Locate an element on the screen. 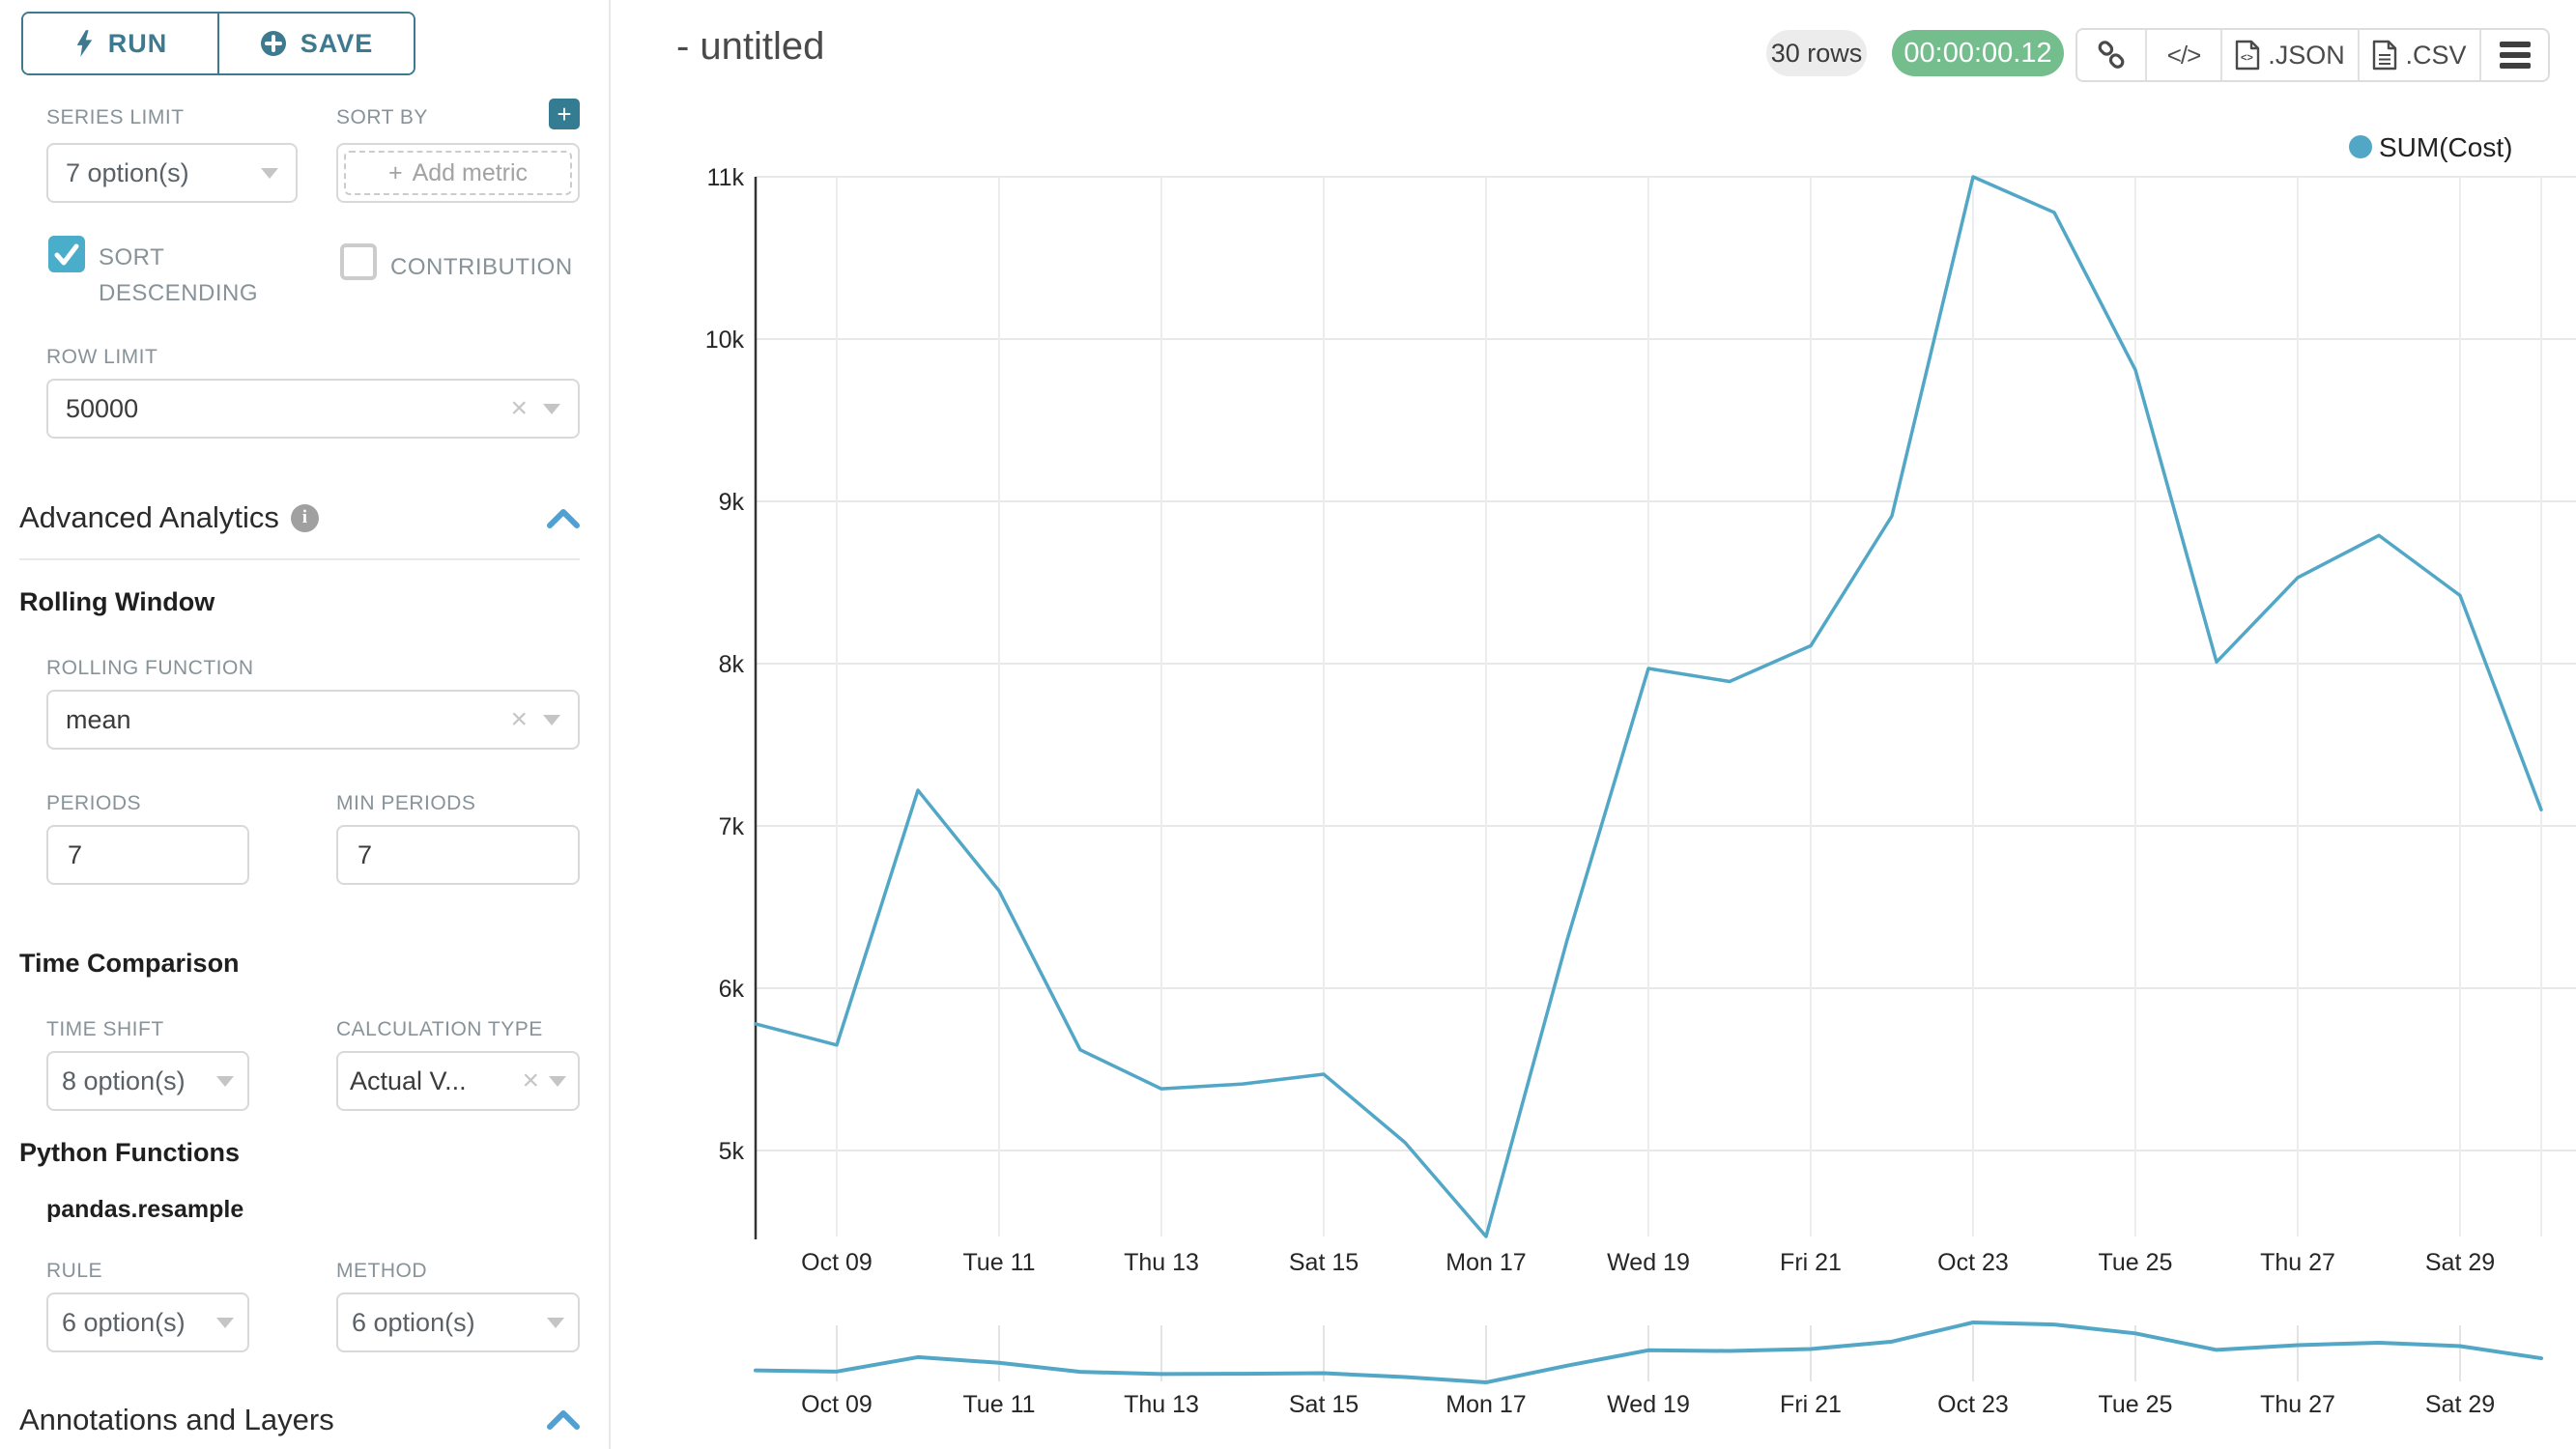  series-limit-select: 7 option(s) is located at coordinates (172, 173).